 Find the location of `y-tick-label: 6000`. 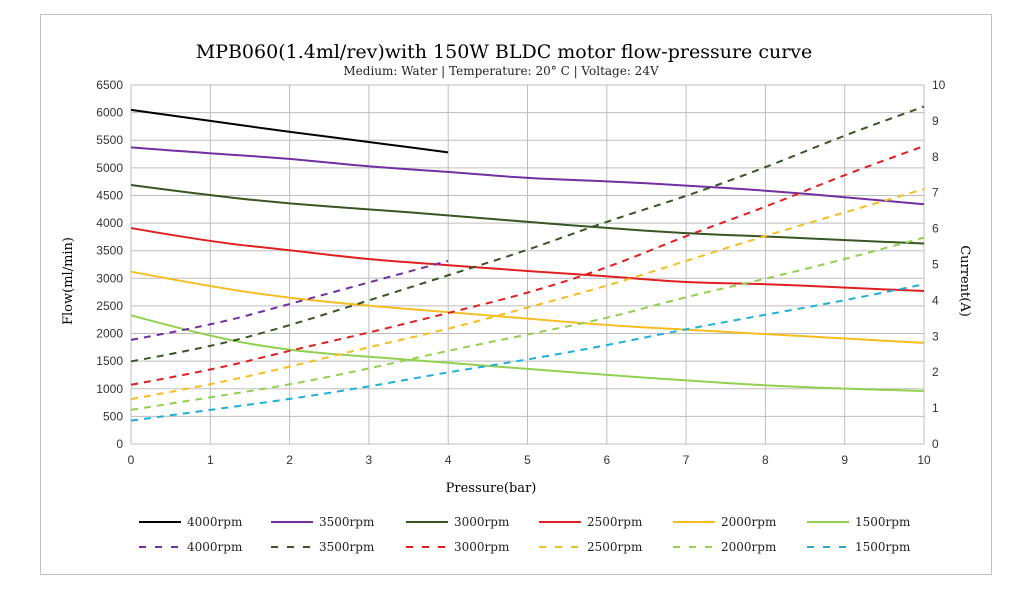

y-tick-label: 6000 is located at coordinates (109, 113).